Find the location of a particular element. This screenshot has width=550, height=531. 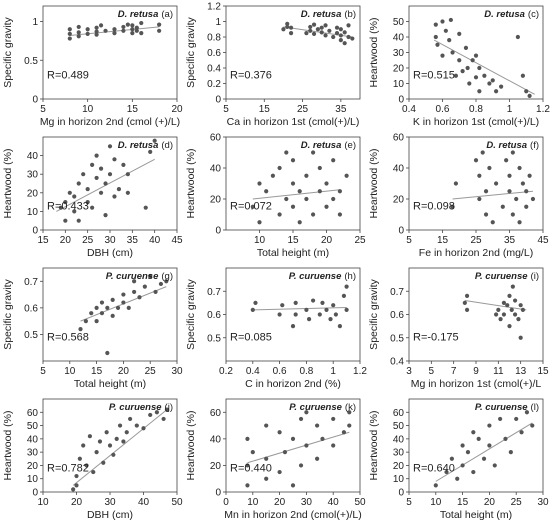

x-tick-label: 13 is located at coordinates (521, 371).